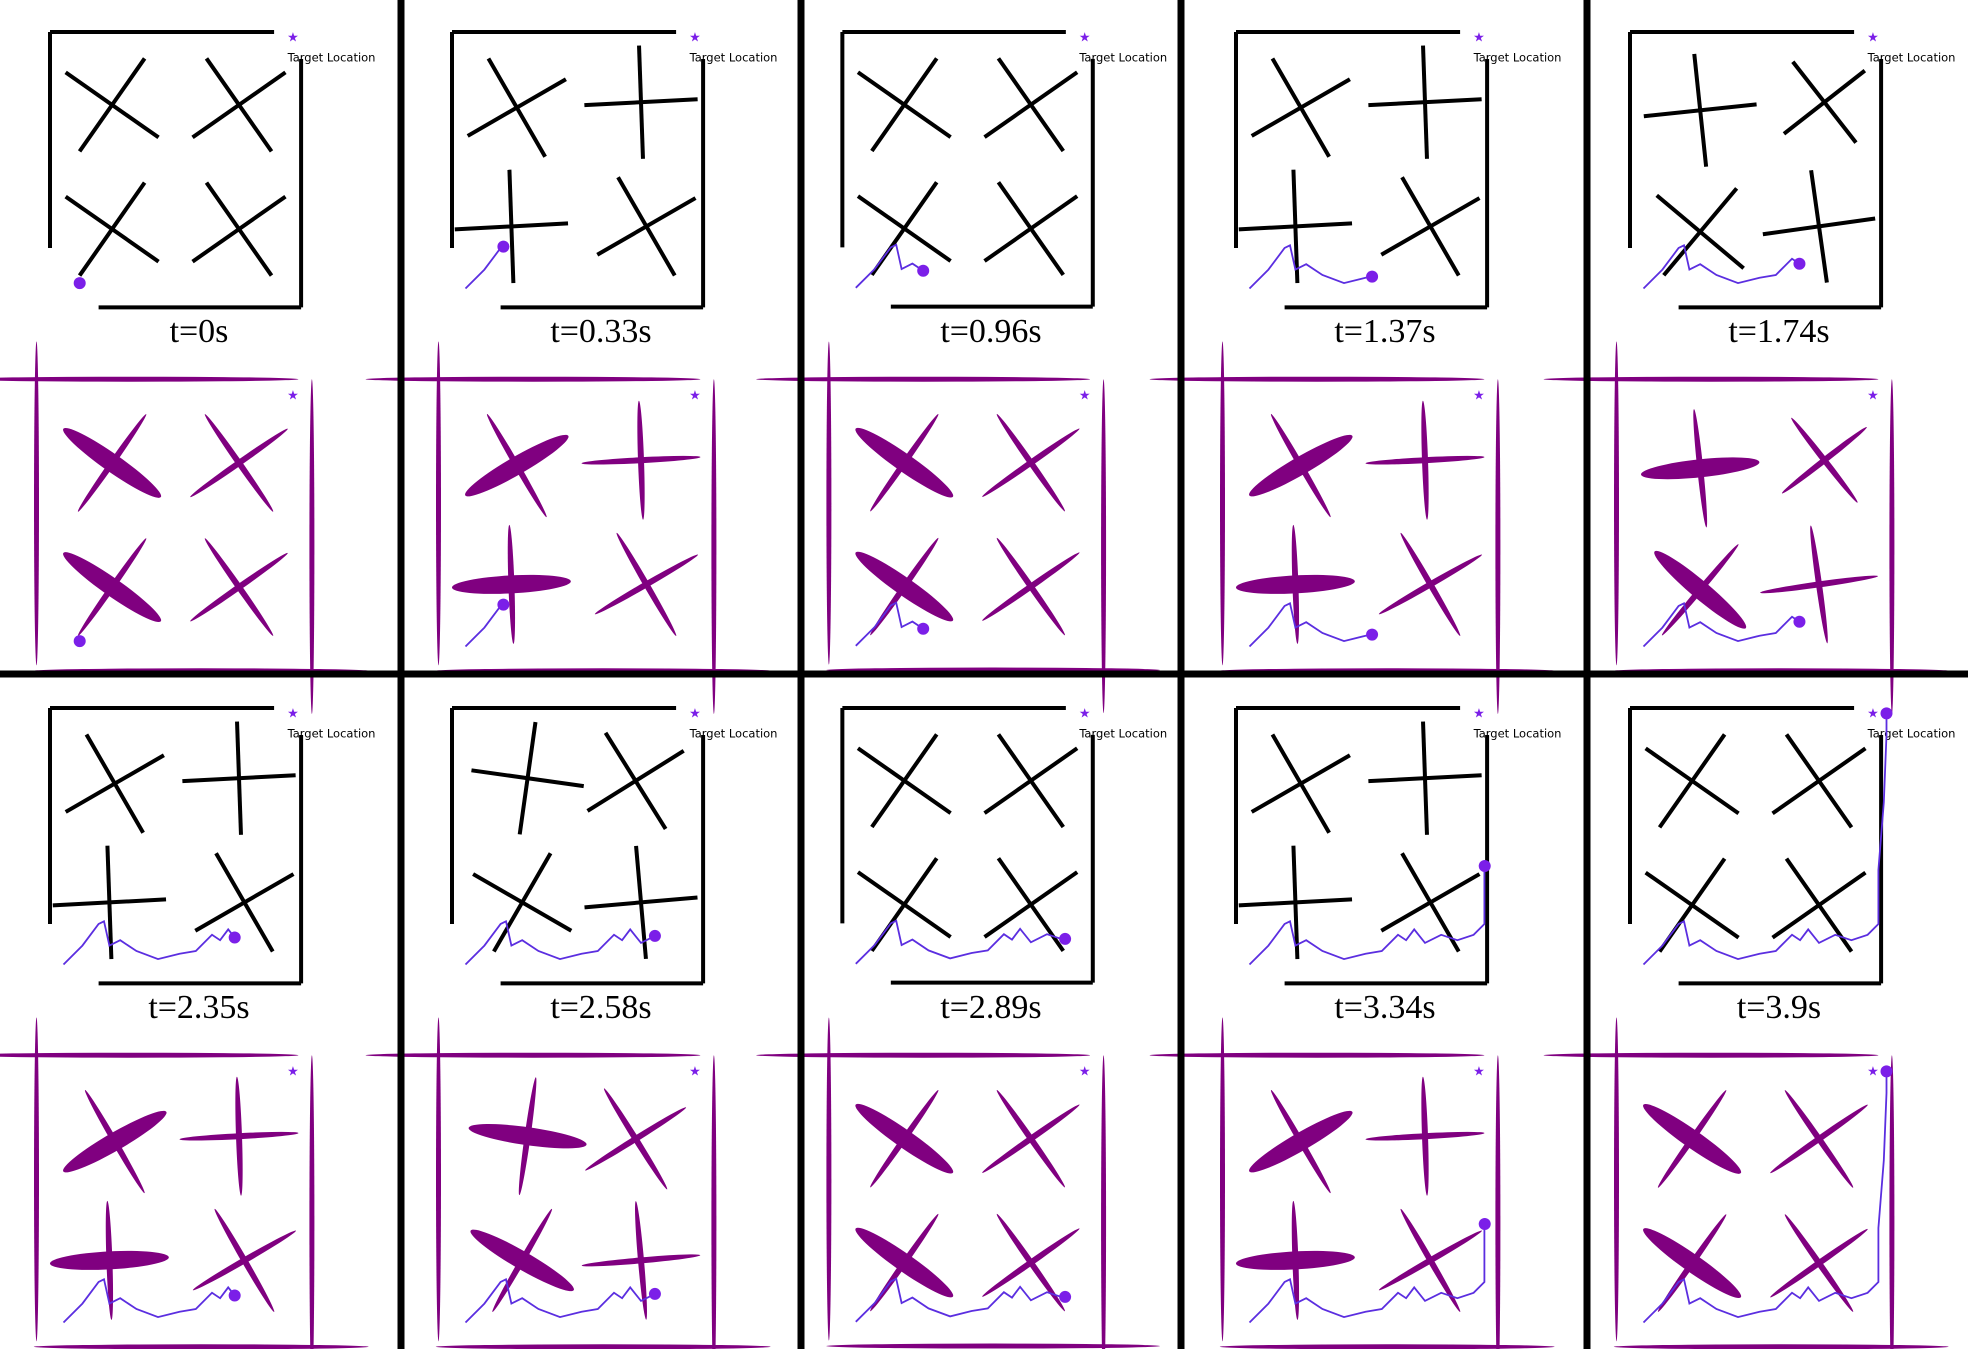  Describe the element at coordinates (149, 942) in the screenshot. I see `panel-5-top-trajectory` at that location.